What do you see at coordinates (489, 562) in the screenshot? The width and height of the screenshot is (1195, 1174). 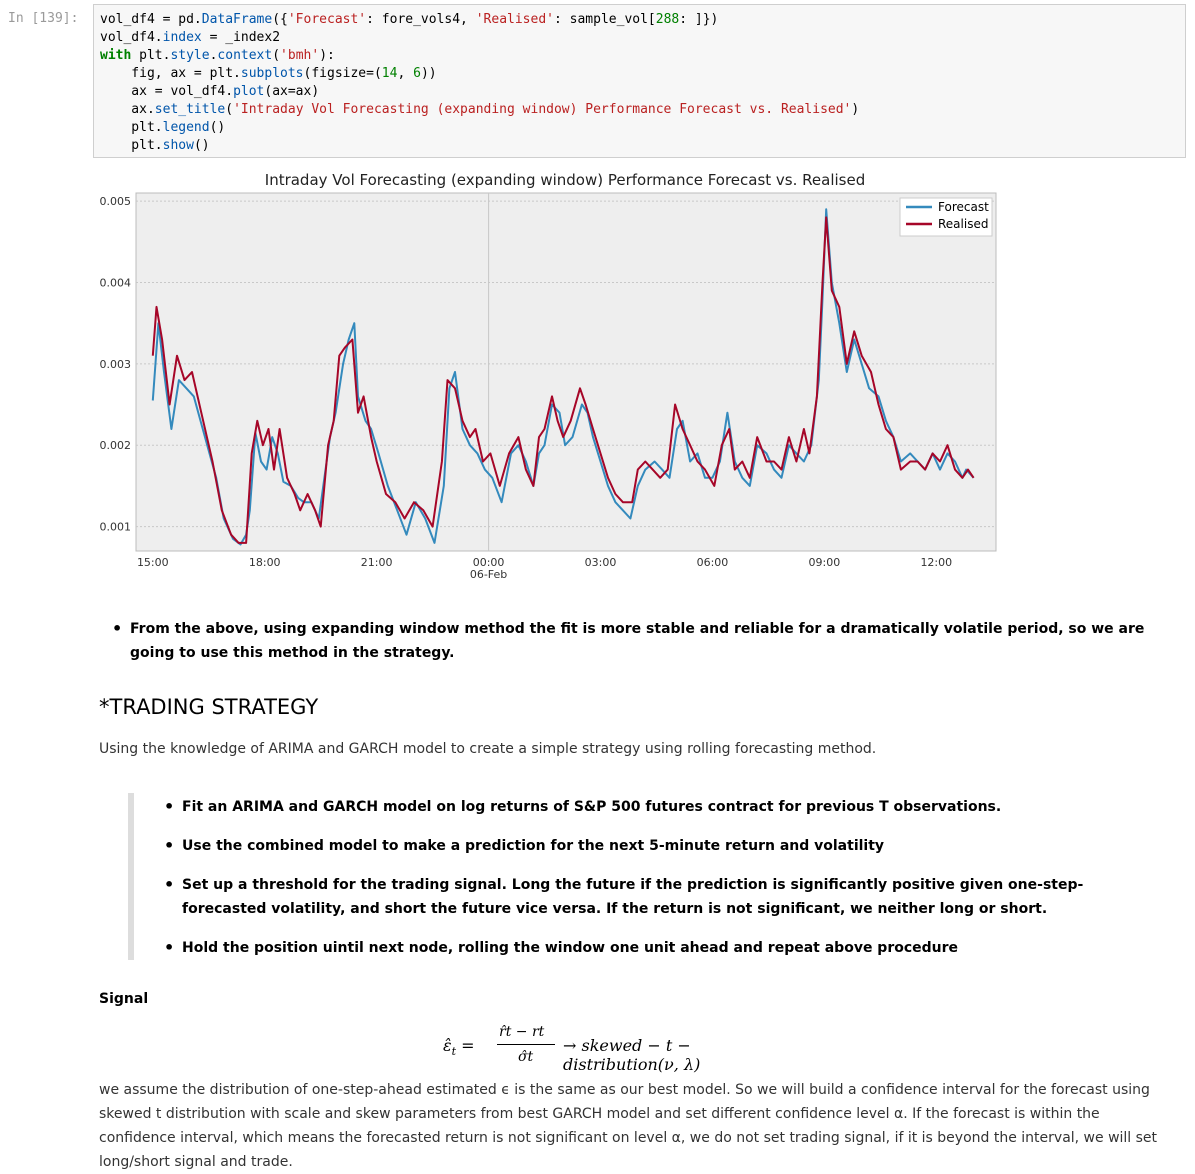 I see `x-tick-label: 00:00` at bounding box center [489, 562].